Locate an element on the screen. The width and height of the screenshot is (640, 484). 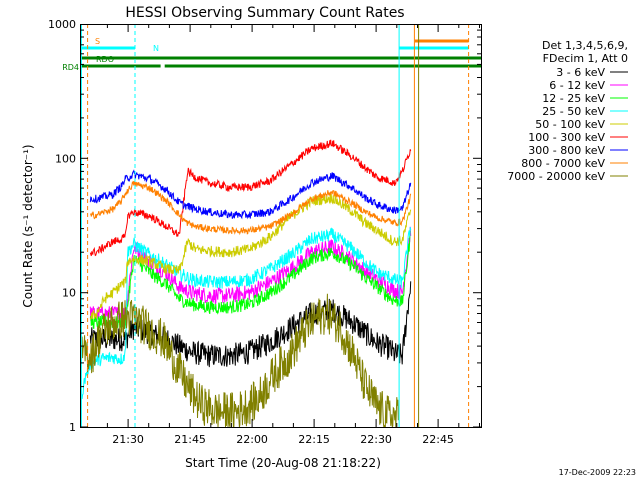
legend-label-50-100-kev: 50 - 100 keV is located at coordinates (570, 124).